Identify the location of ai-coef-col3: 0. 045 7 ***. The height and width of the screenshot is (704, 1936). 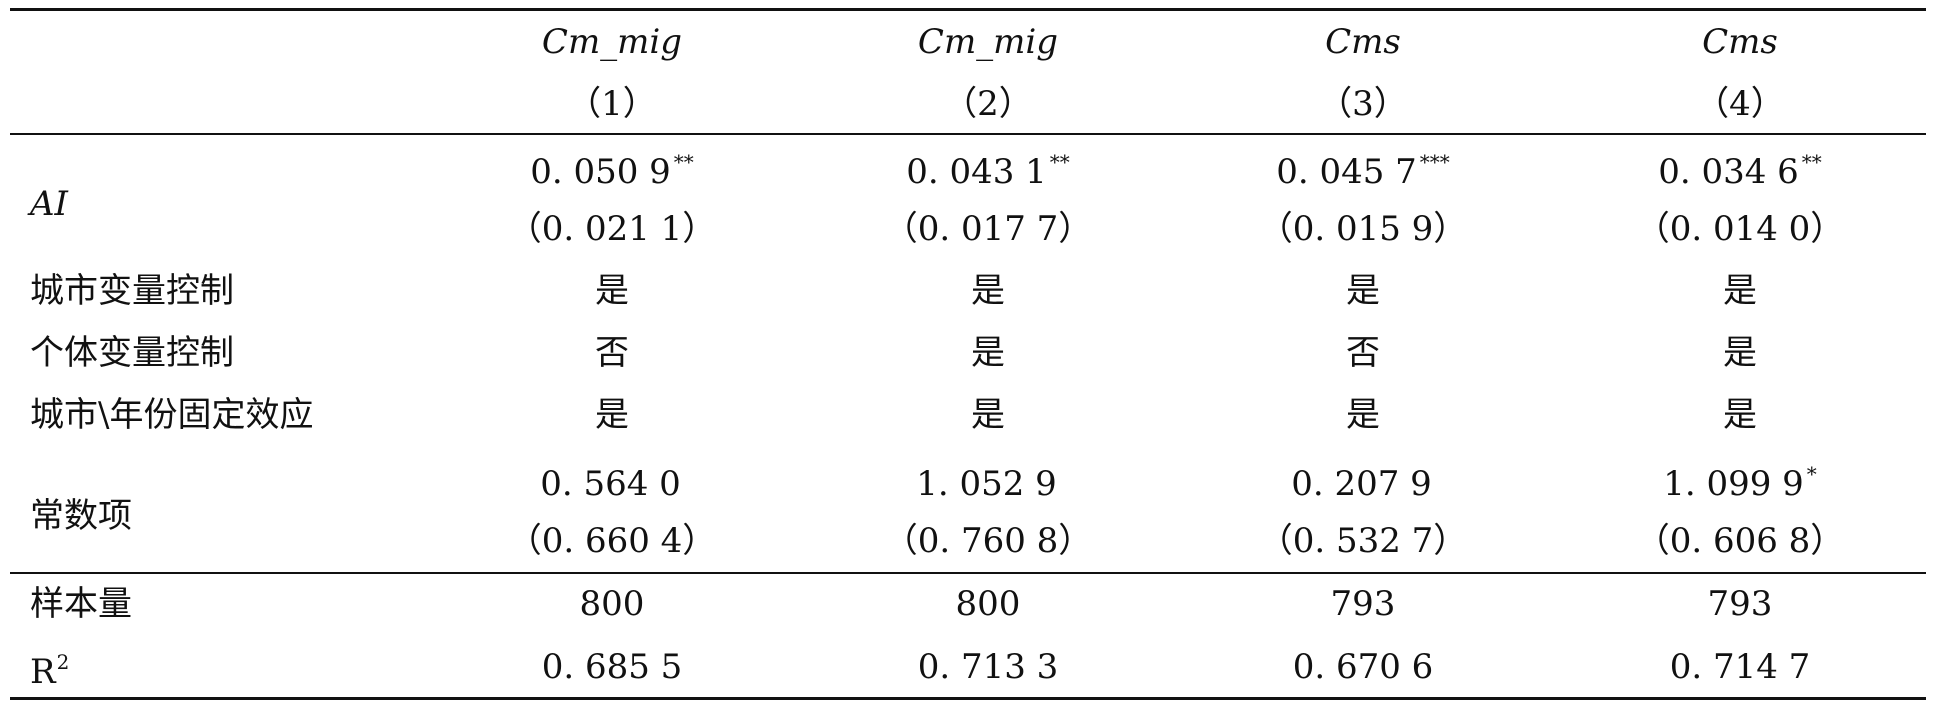
(1363, 171).